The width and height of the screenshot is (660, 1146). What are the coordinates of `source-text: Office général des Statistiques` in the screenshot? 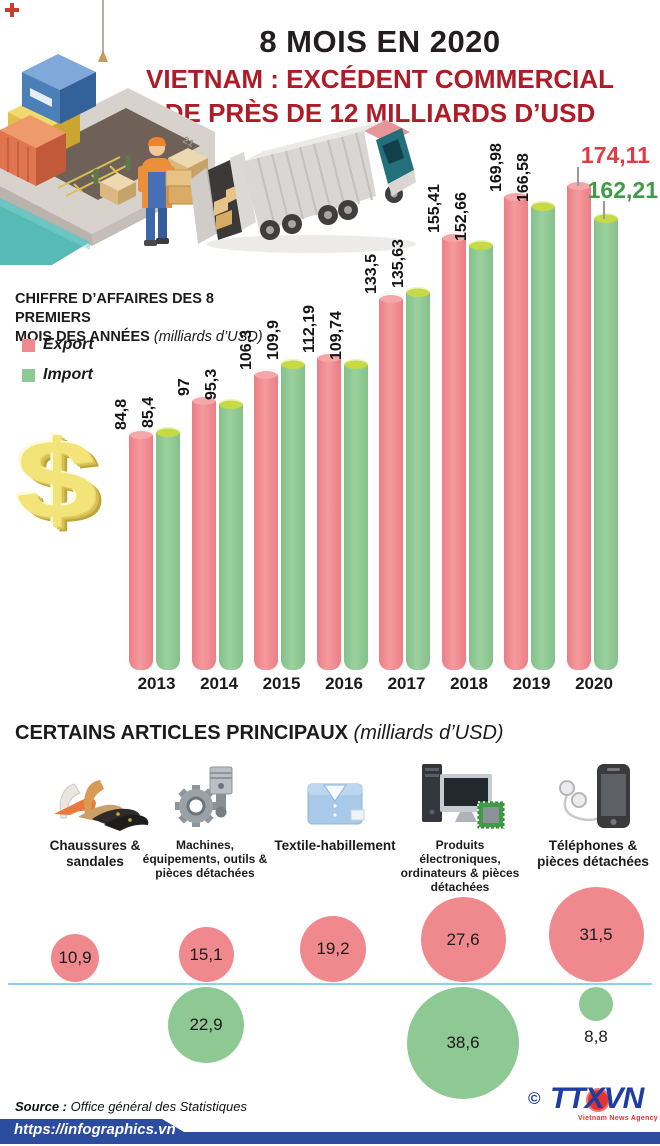 It's located at (158, 1106).